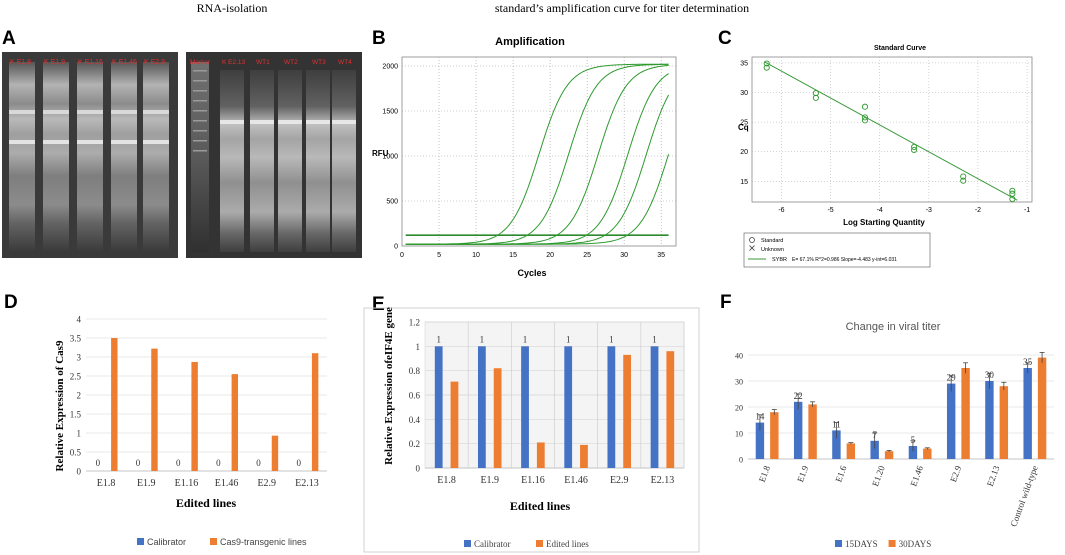  Describe the element at coordinates (79, 396) in the screenshot. I see `bar-y-tick-label: 2` at that location.